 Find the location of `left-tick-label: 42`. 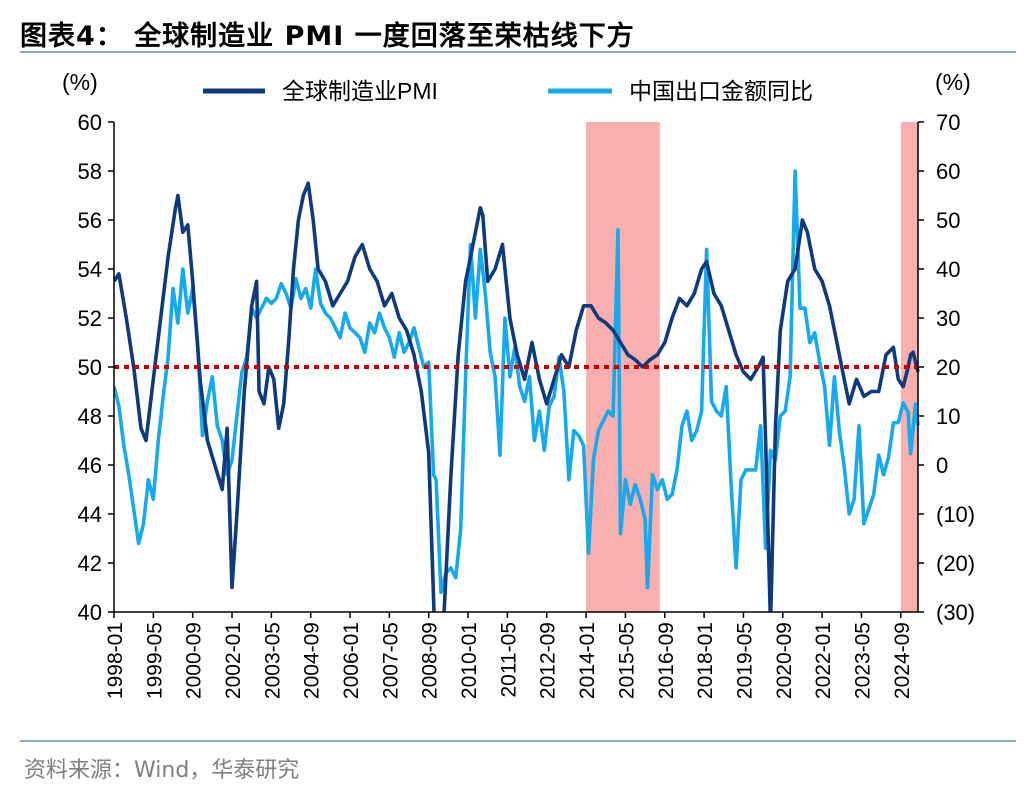

left-tick-label: 42 is located at coordinates (90, 563).